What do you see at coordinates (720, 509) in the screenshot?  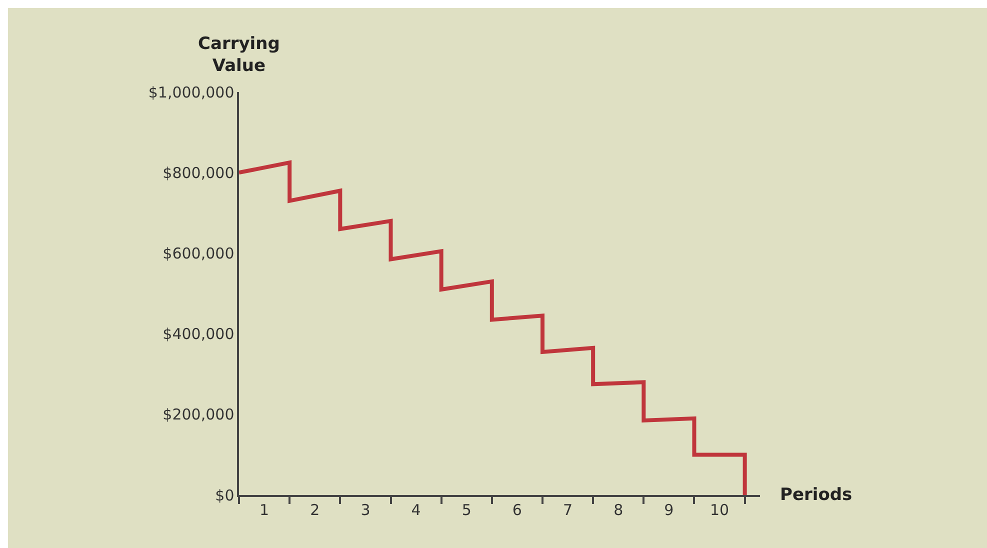 I see `x-tick-label: 10` at bounding box center [720, 509].